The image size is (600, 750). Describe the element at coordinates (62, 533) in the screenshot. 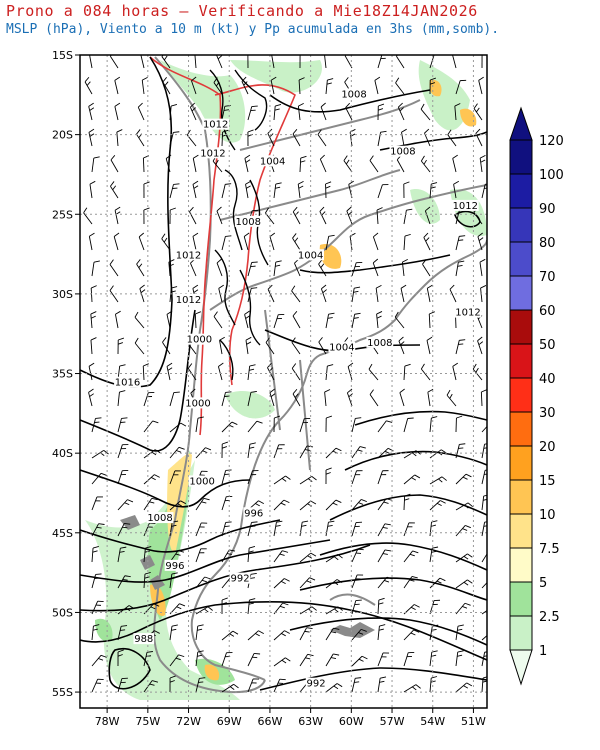

I see `lat-label: 45S` at that location.